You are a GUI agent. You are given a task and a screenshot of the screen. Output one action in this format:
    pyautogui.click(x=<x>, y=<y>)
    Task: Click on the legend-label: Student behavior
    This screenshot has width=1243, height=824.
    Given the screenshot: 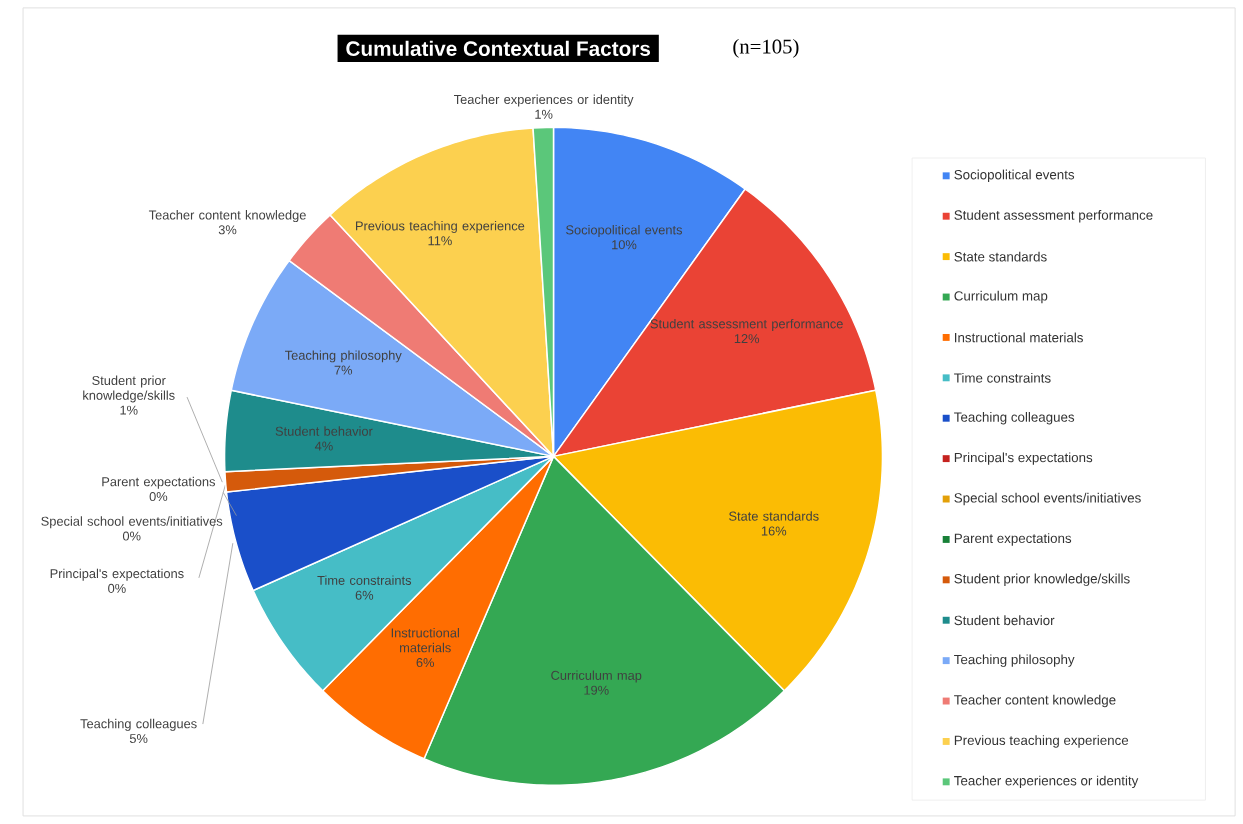 What is the action you would take?
    pyautogui.click(x=1004, y=620)
    